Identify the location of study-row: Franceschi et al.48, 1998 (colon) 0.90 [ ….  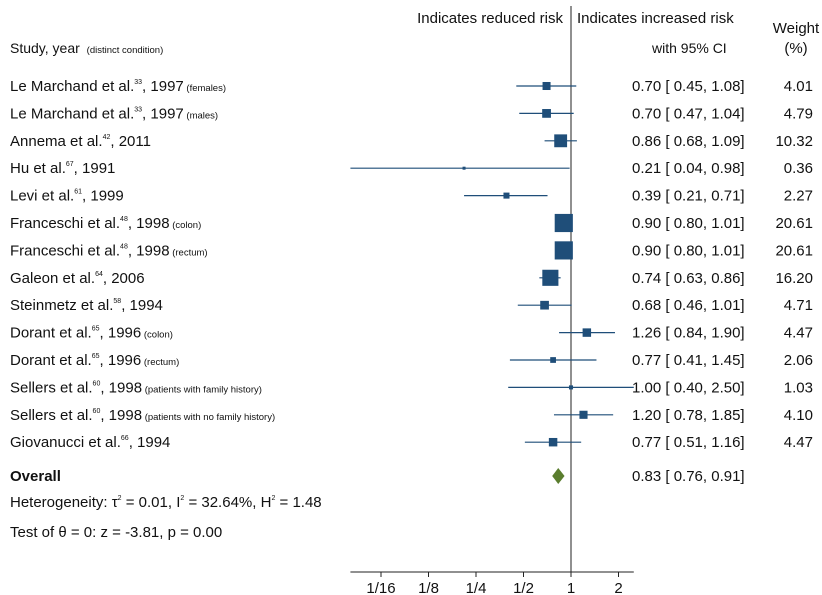
(411, 223).